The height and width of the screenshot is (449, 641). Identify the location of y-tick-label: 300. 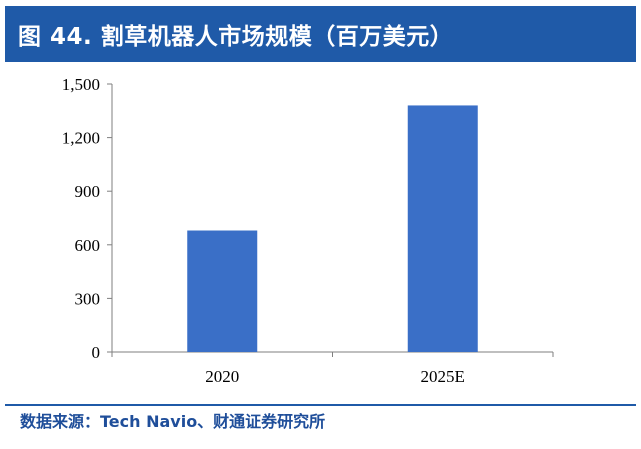
(88, 298).